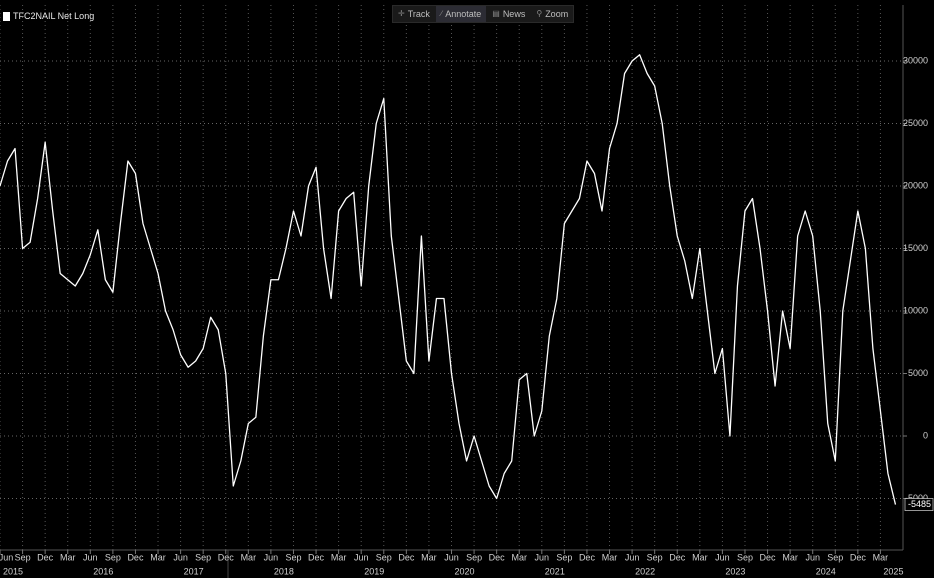 The height and width of the screenshot is (578, 934). What do you see at coordinates (374, 571) in the screenshot?
I see `year-label: 2019` at bounding box center [374, 571].